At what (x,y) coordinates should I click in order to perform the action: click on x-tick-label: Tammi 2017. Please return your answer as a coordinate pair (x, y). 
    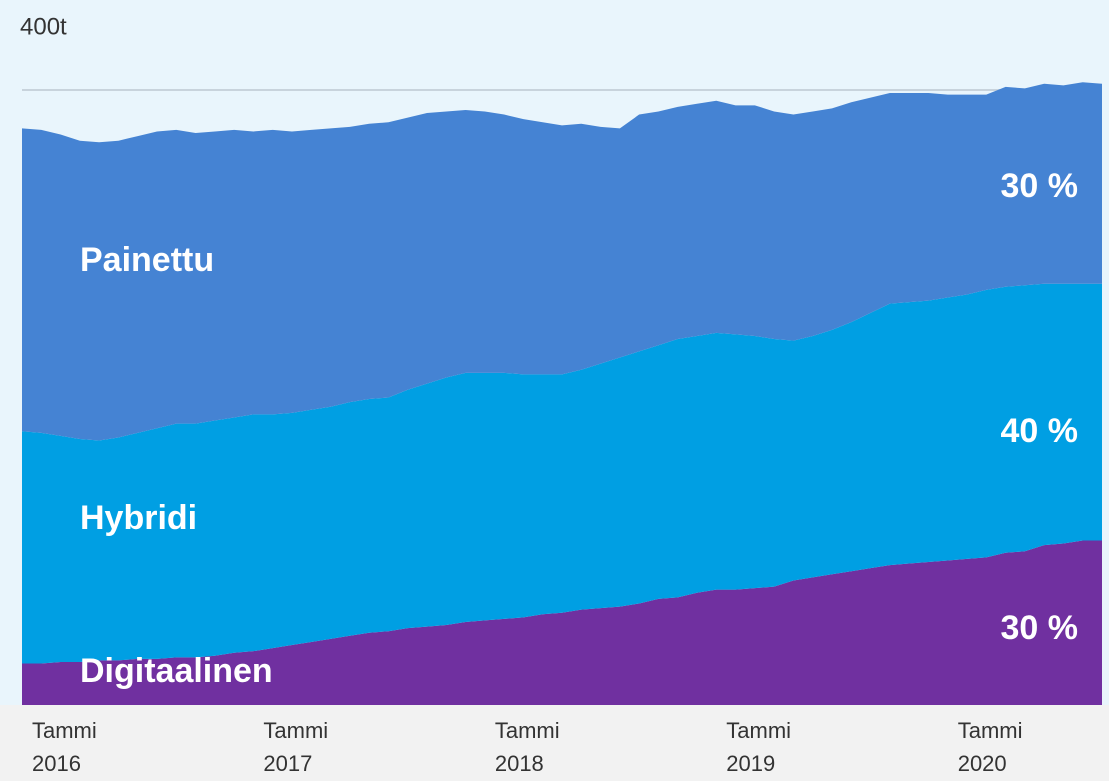
    Looking at the image, I should click on (296, 747).